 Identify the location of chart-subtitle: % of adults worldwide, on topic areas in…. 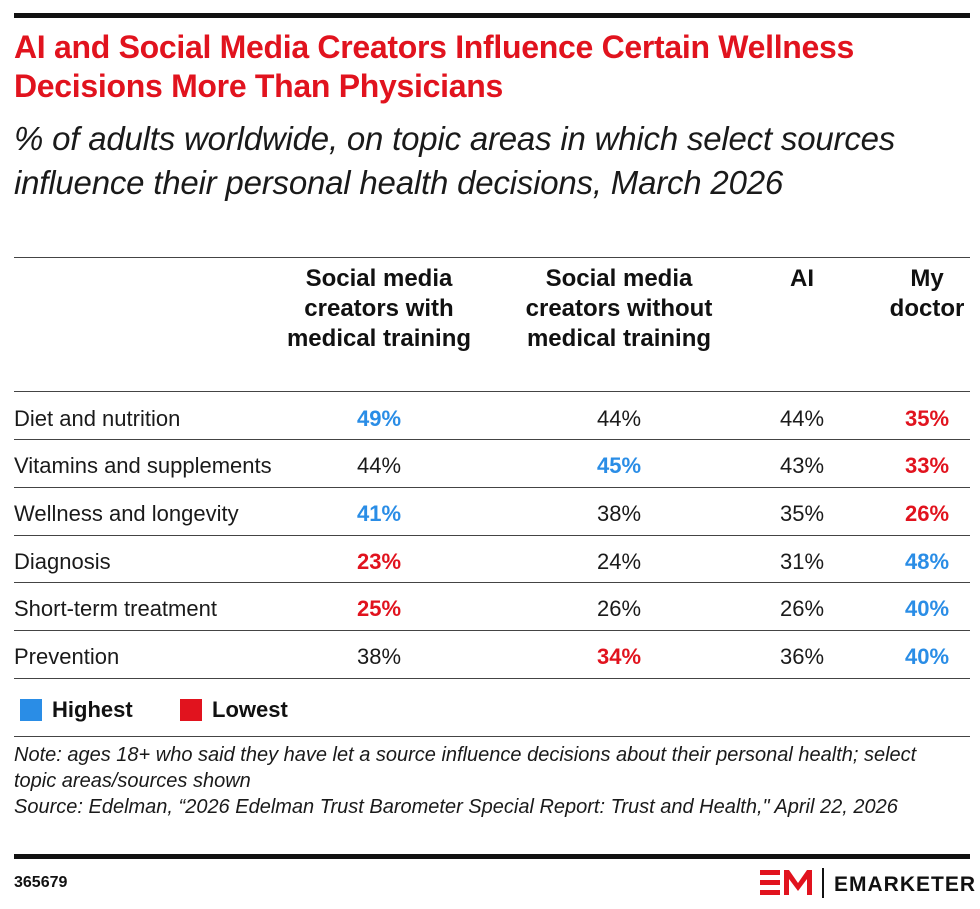
(455, 160).